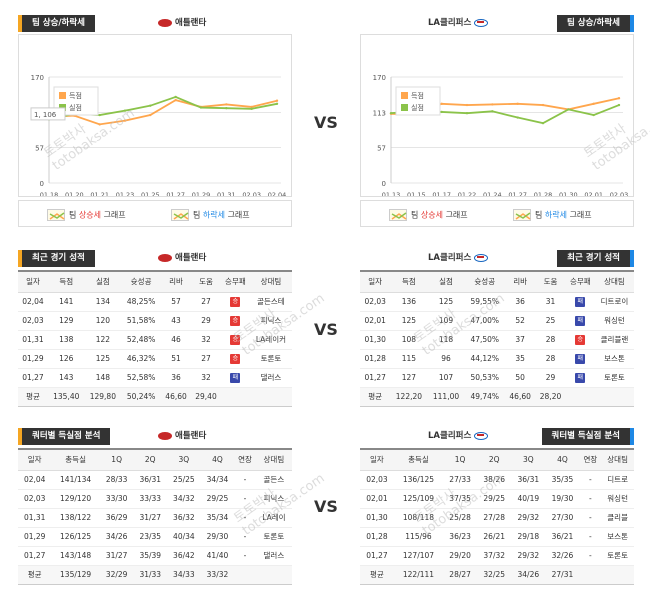 This screenshot has width=650, height=589. I want to click on table-cell: 34/33, so click(184, 575).